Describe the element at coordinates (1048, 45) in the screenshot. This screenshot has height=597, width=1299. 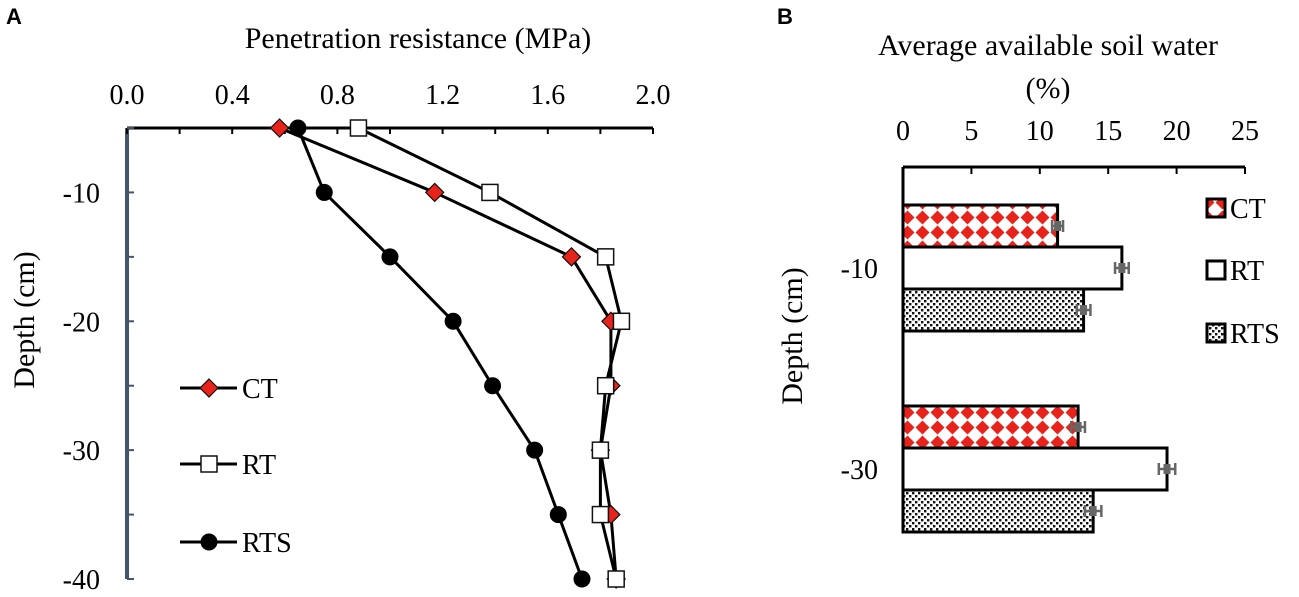
I see `panel-b-x-axis-title-line1: Average available soil water` at that location.